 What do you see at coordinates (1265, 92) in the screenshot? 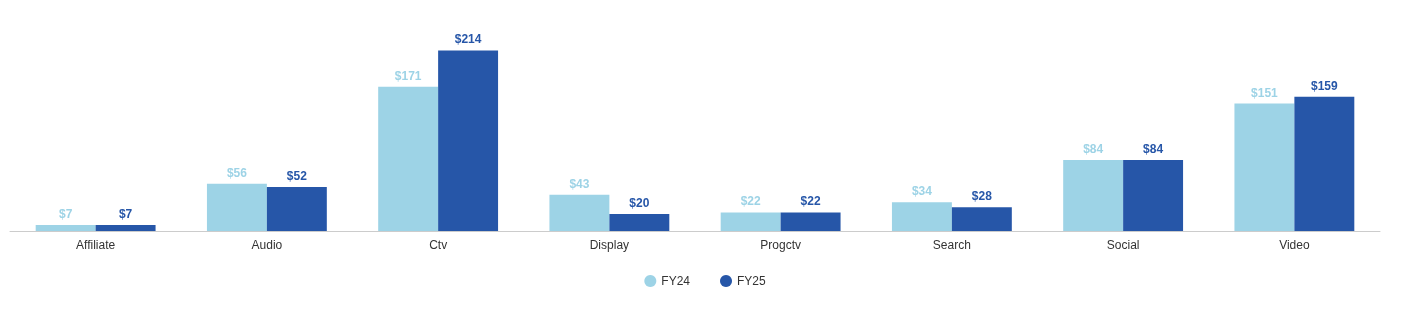
I see `data-label: $151` at bounding box center [1265, 92].